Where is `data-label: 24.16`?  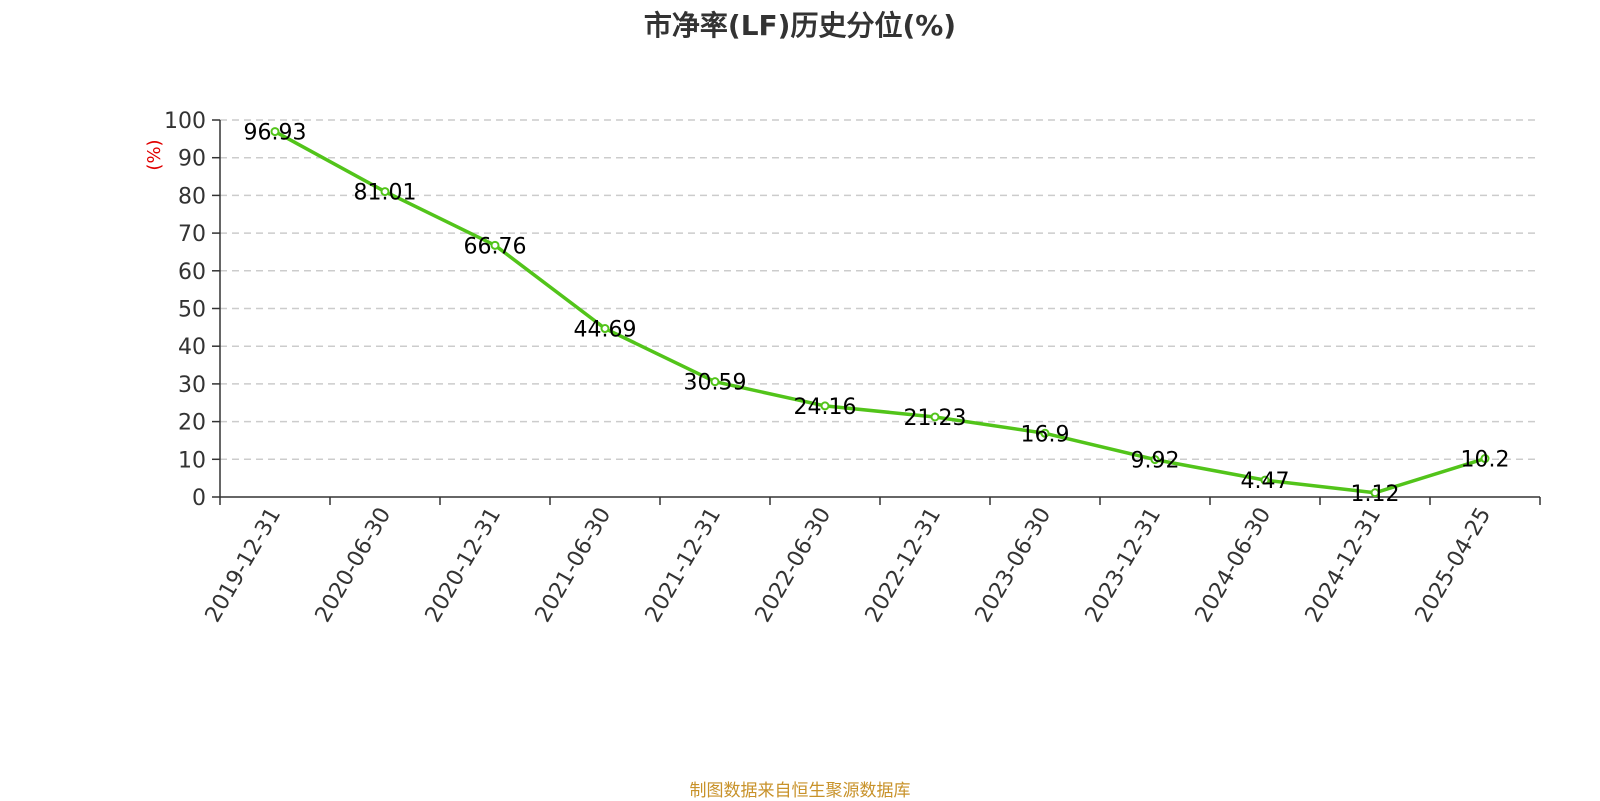
data-label: 24.16 is located at coordinates (825, 407).